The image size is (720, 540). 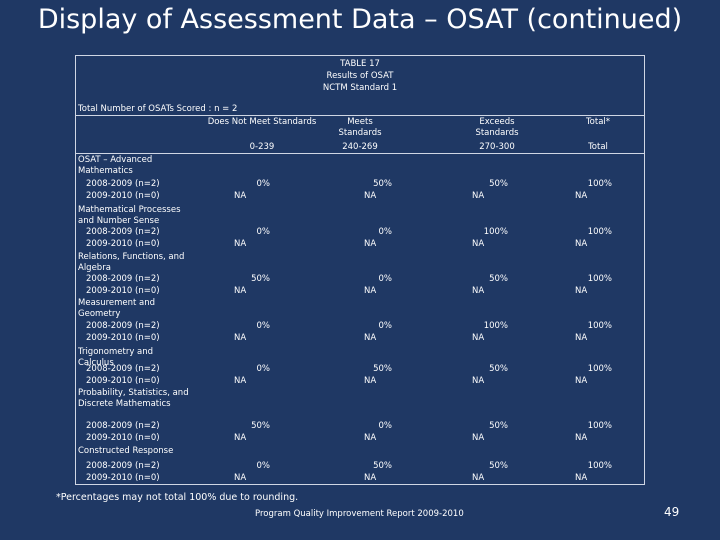 What do you see at coordinates (116, 357) in the screenshot?
I see `section-label: Trigonometry and Calculus` at bounding box center [116, 357].